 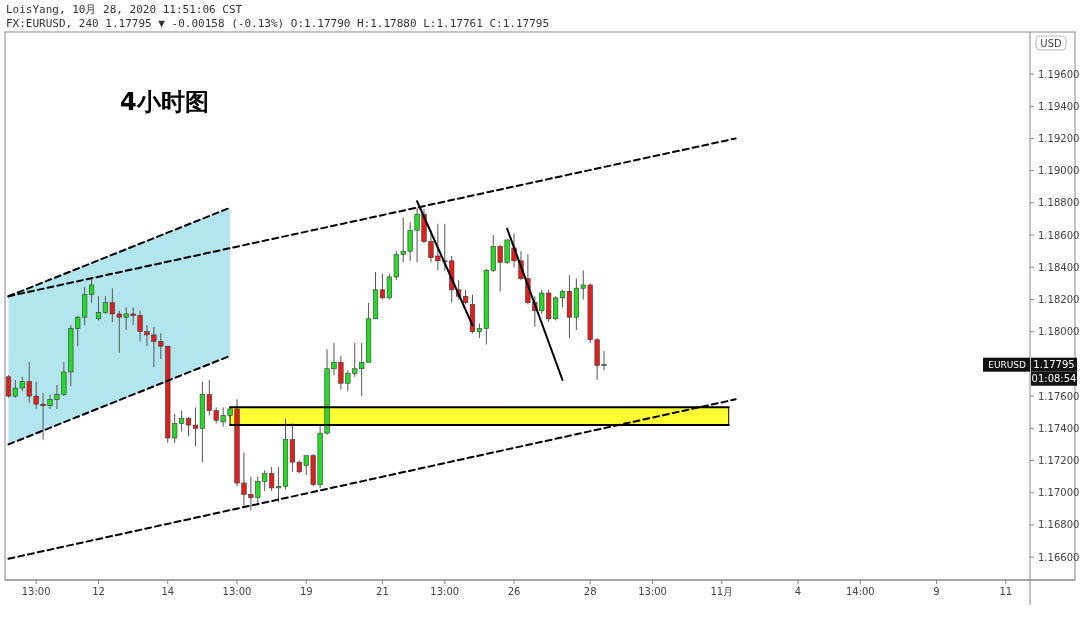 I want to click on x-tick-label: 19, so click(x=306, y=591).